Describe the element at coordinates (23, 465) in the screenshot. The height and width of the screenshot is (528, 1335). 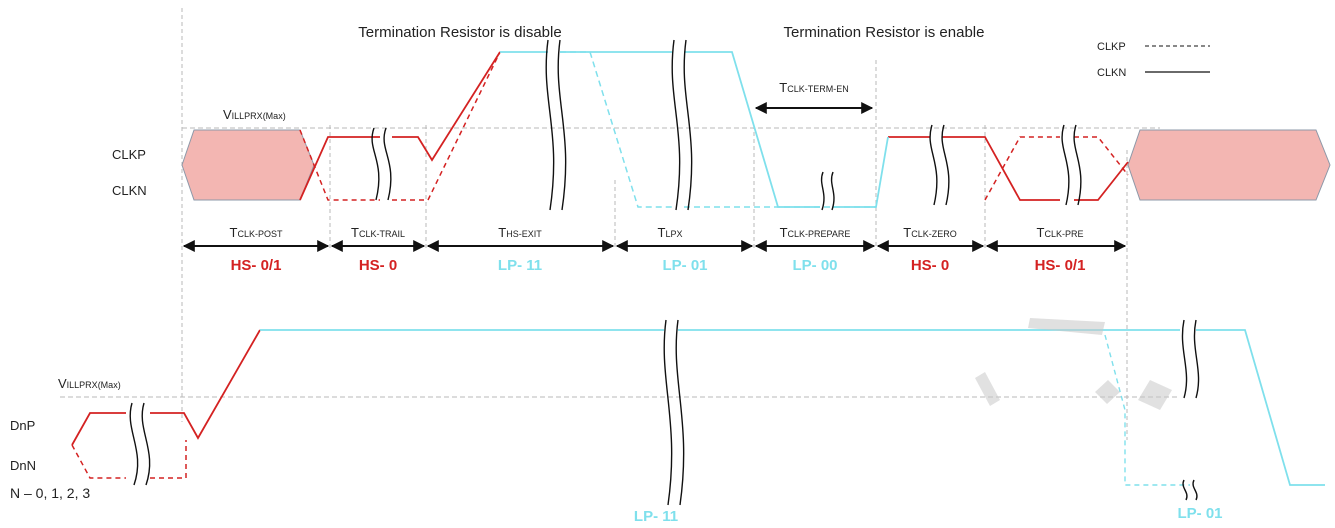
I see `dnn-lane-label: DnN` at that location.